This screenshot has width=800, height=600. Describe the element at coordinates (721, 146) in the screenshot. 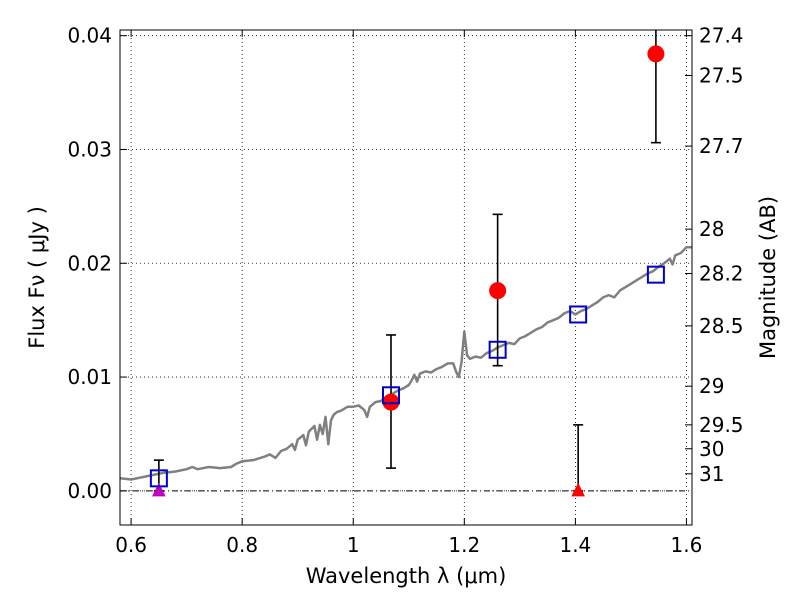

I see `right-tick-label: 27.7` at that location.